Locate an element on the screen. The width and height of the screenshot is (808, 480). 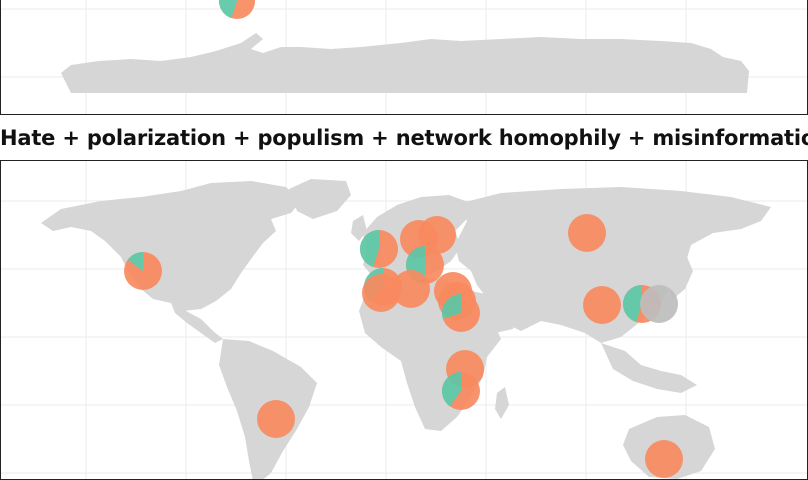
marker-japan-slice is located at coordinates (659, 304).